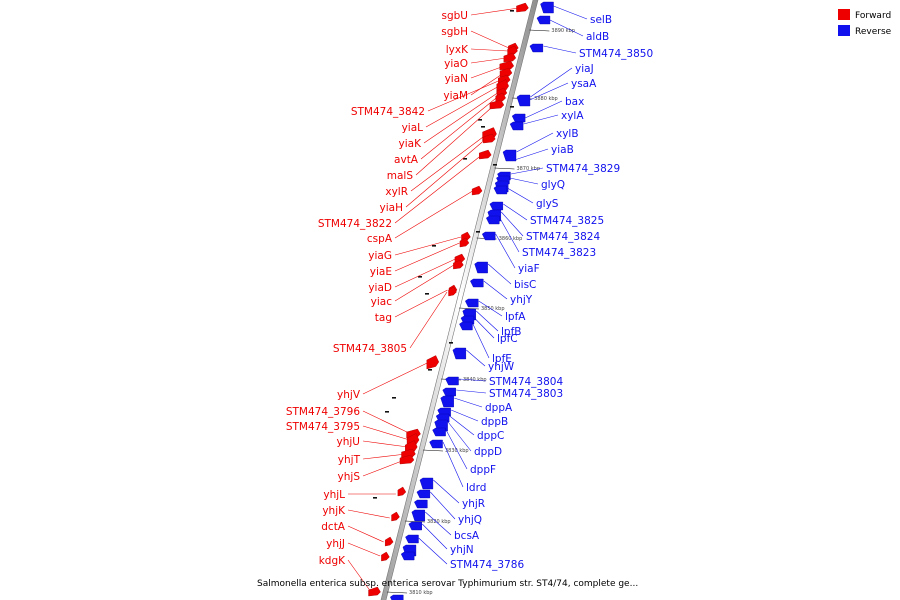 The height and width of the screenshot is (600, 900). I want to click on forward-gene-label: STM474_3805, so click(370, 349).